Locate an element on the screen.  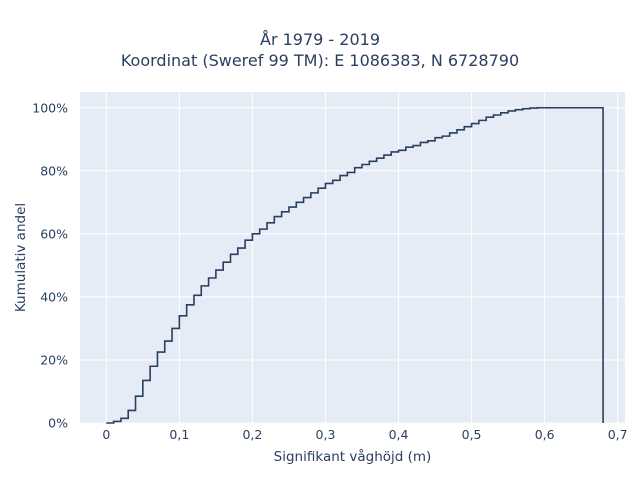
x-axis-label: Signifikant våghöjd (m) is located at coordinates (353, 456).